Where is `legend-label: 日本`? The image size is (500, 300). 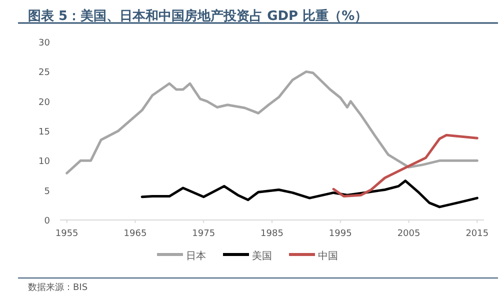
legend-label: 日本 is located at coordinates (196, 256).